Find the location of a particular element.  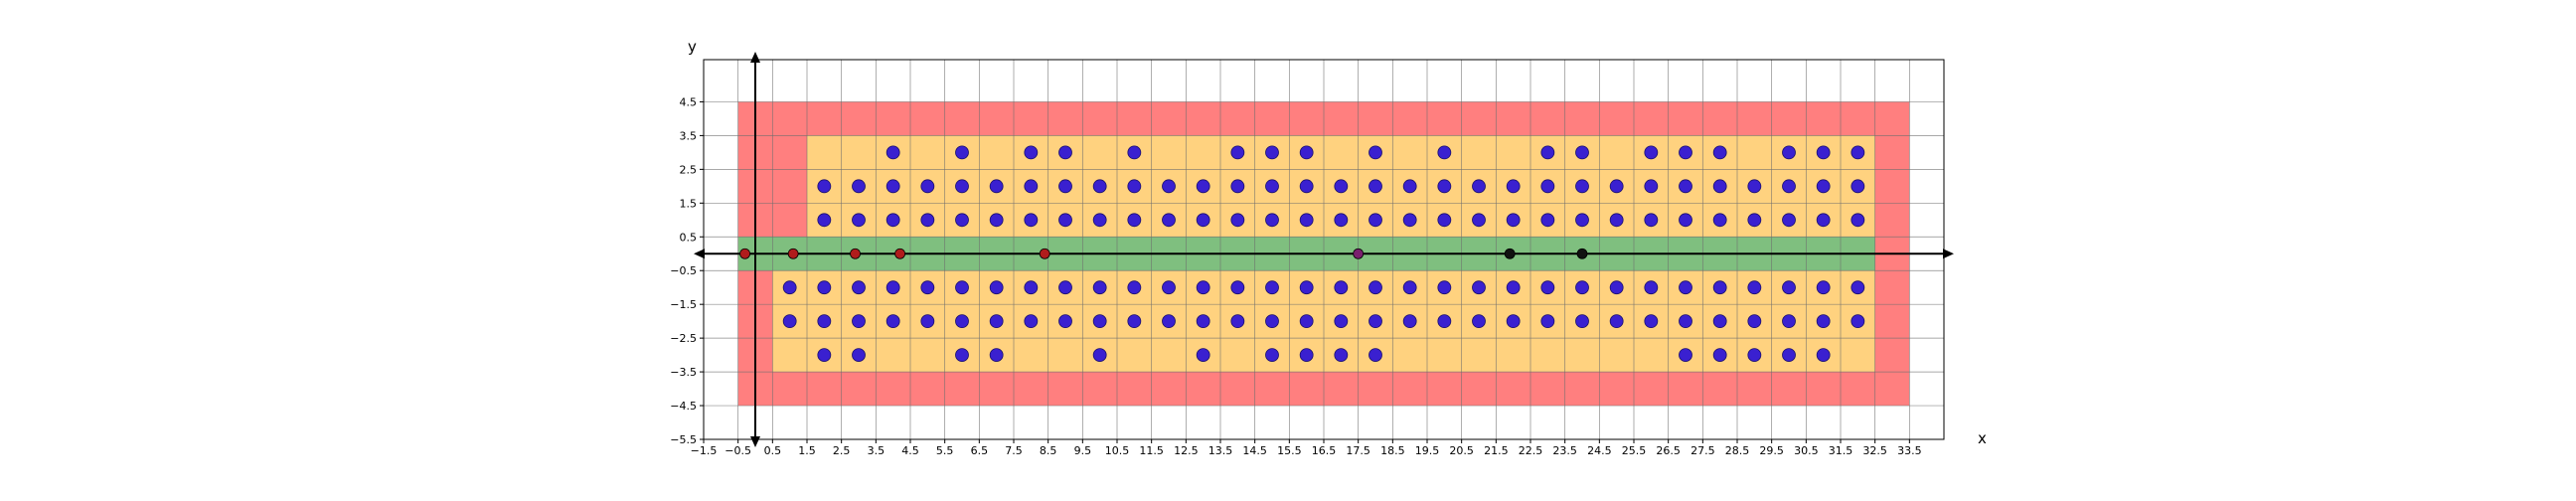

x-tick-label: 5.5 is located at coordinates (945, 450).